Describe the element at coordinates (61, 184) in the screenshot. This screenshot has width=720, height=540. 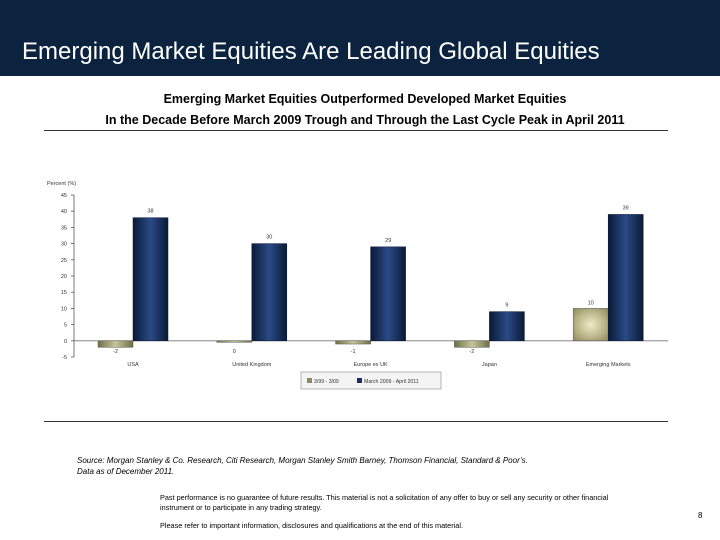
I see `y-axis-label: Percent (%)` at that location.